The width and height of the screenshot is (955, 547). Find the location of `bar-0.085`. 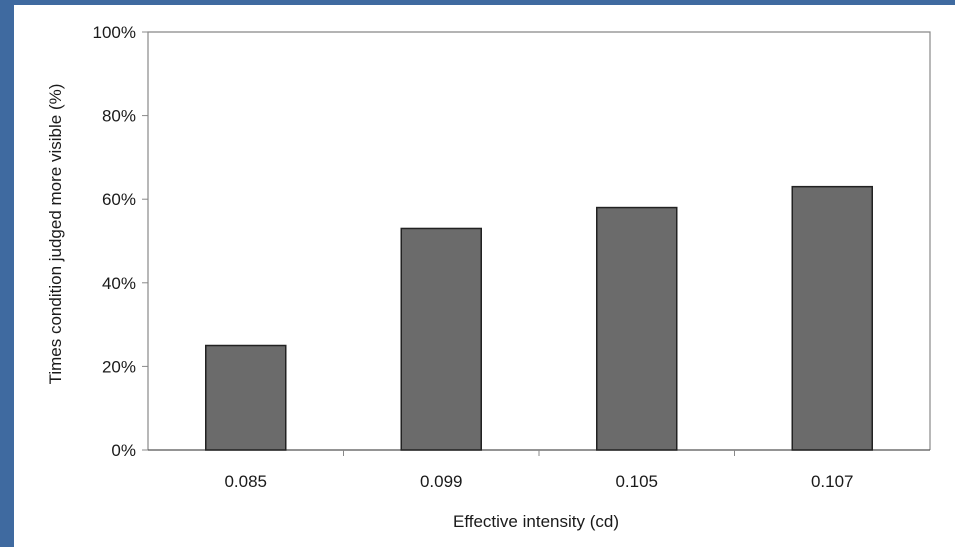

bar-0.085 is located at coordinates (246, 397).